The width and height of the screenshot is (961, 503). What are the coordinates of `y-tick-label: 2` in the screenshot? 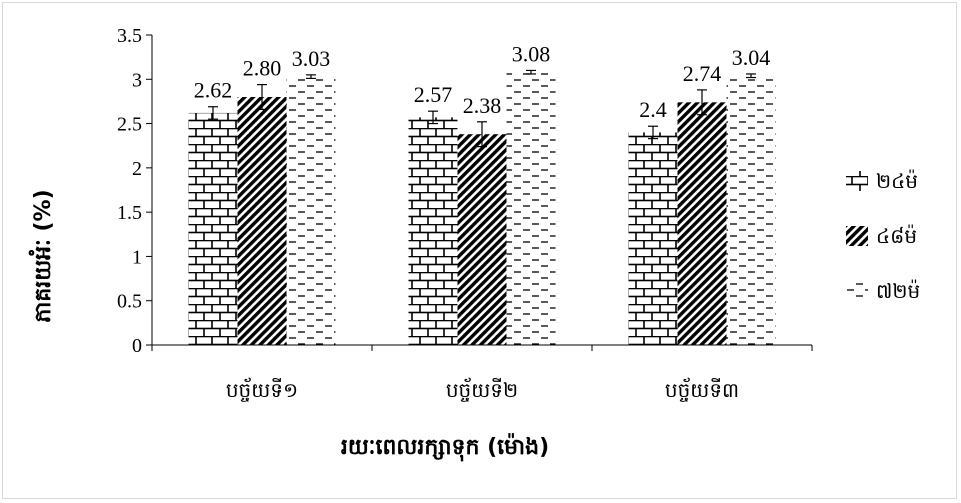 It's located at (137, 169).